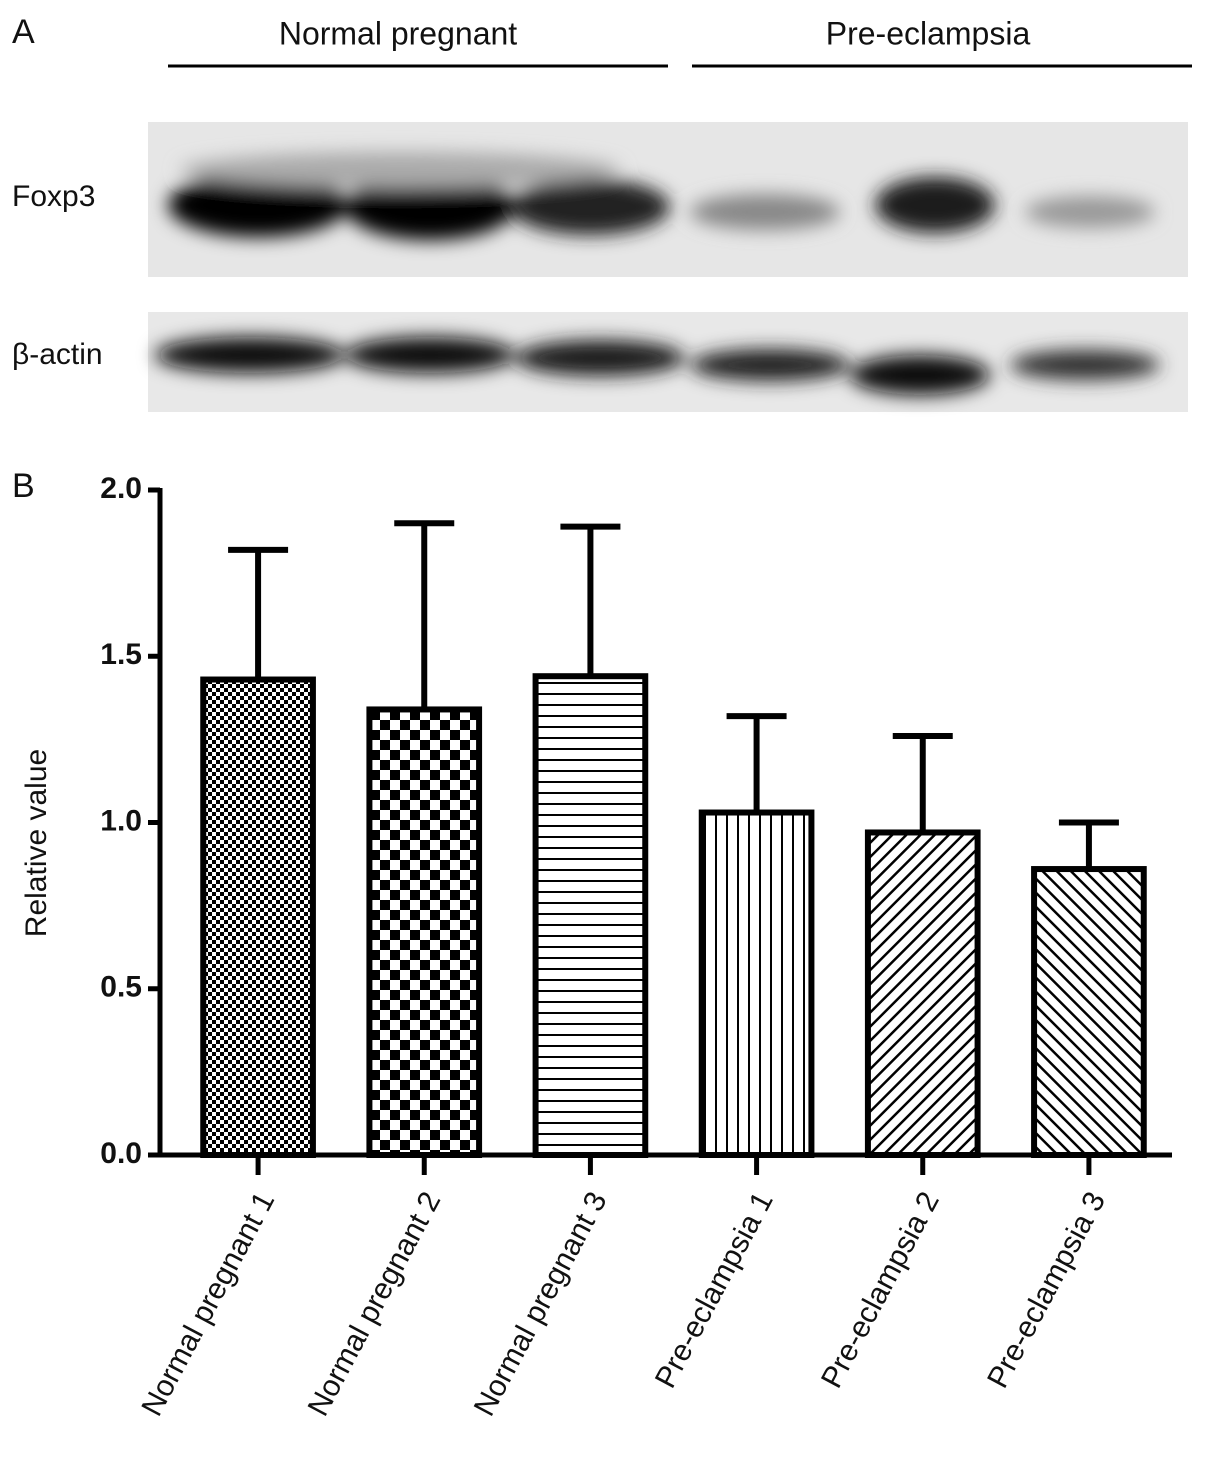 The height and width of the screenshot is (1460, 1205). I want to click on y-tick-label: 0.0, so click(121, 1153).